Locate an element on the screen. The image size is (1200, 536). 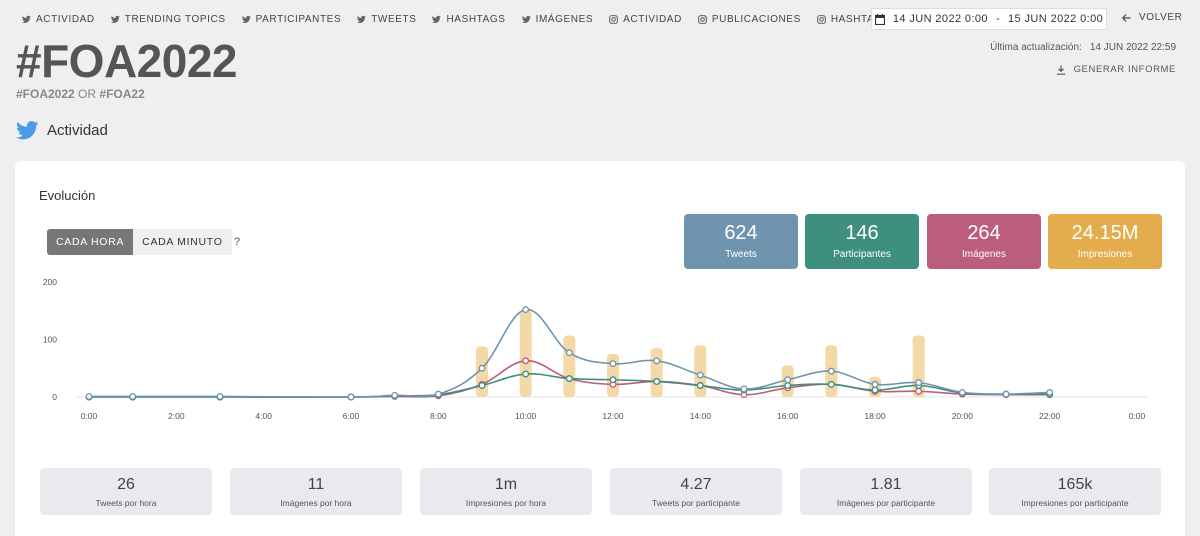
x-tick-label: 18:00 is located at coordinates (875, 416).